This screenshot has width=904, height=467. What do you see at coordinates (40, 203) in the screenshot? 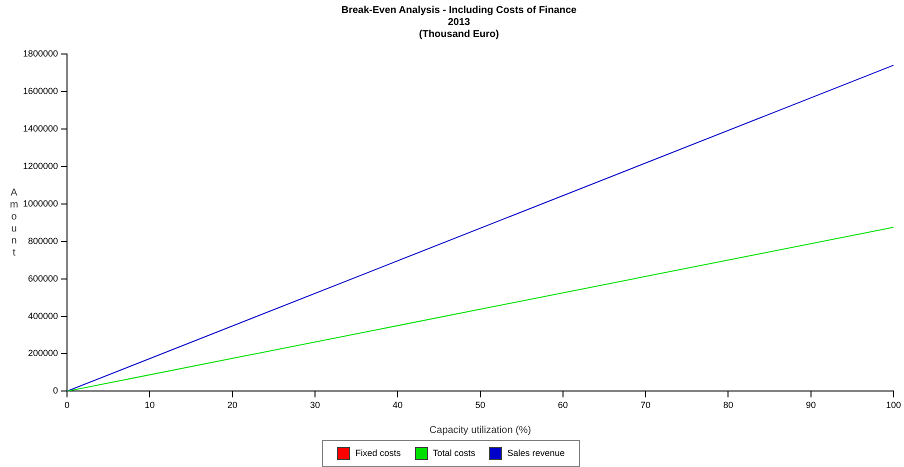
I see `y-tick-label: 1000000` at bounding box center [40, 203].